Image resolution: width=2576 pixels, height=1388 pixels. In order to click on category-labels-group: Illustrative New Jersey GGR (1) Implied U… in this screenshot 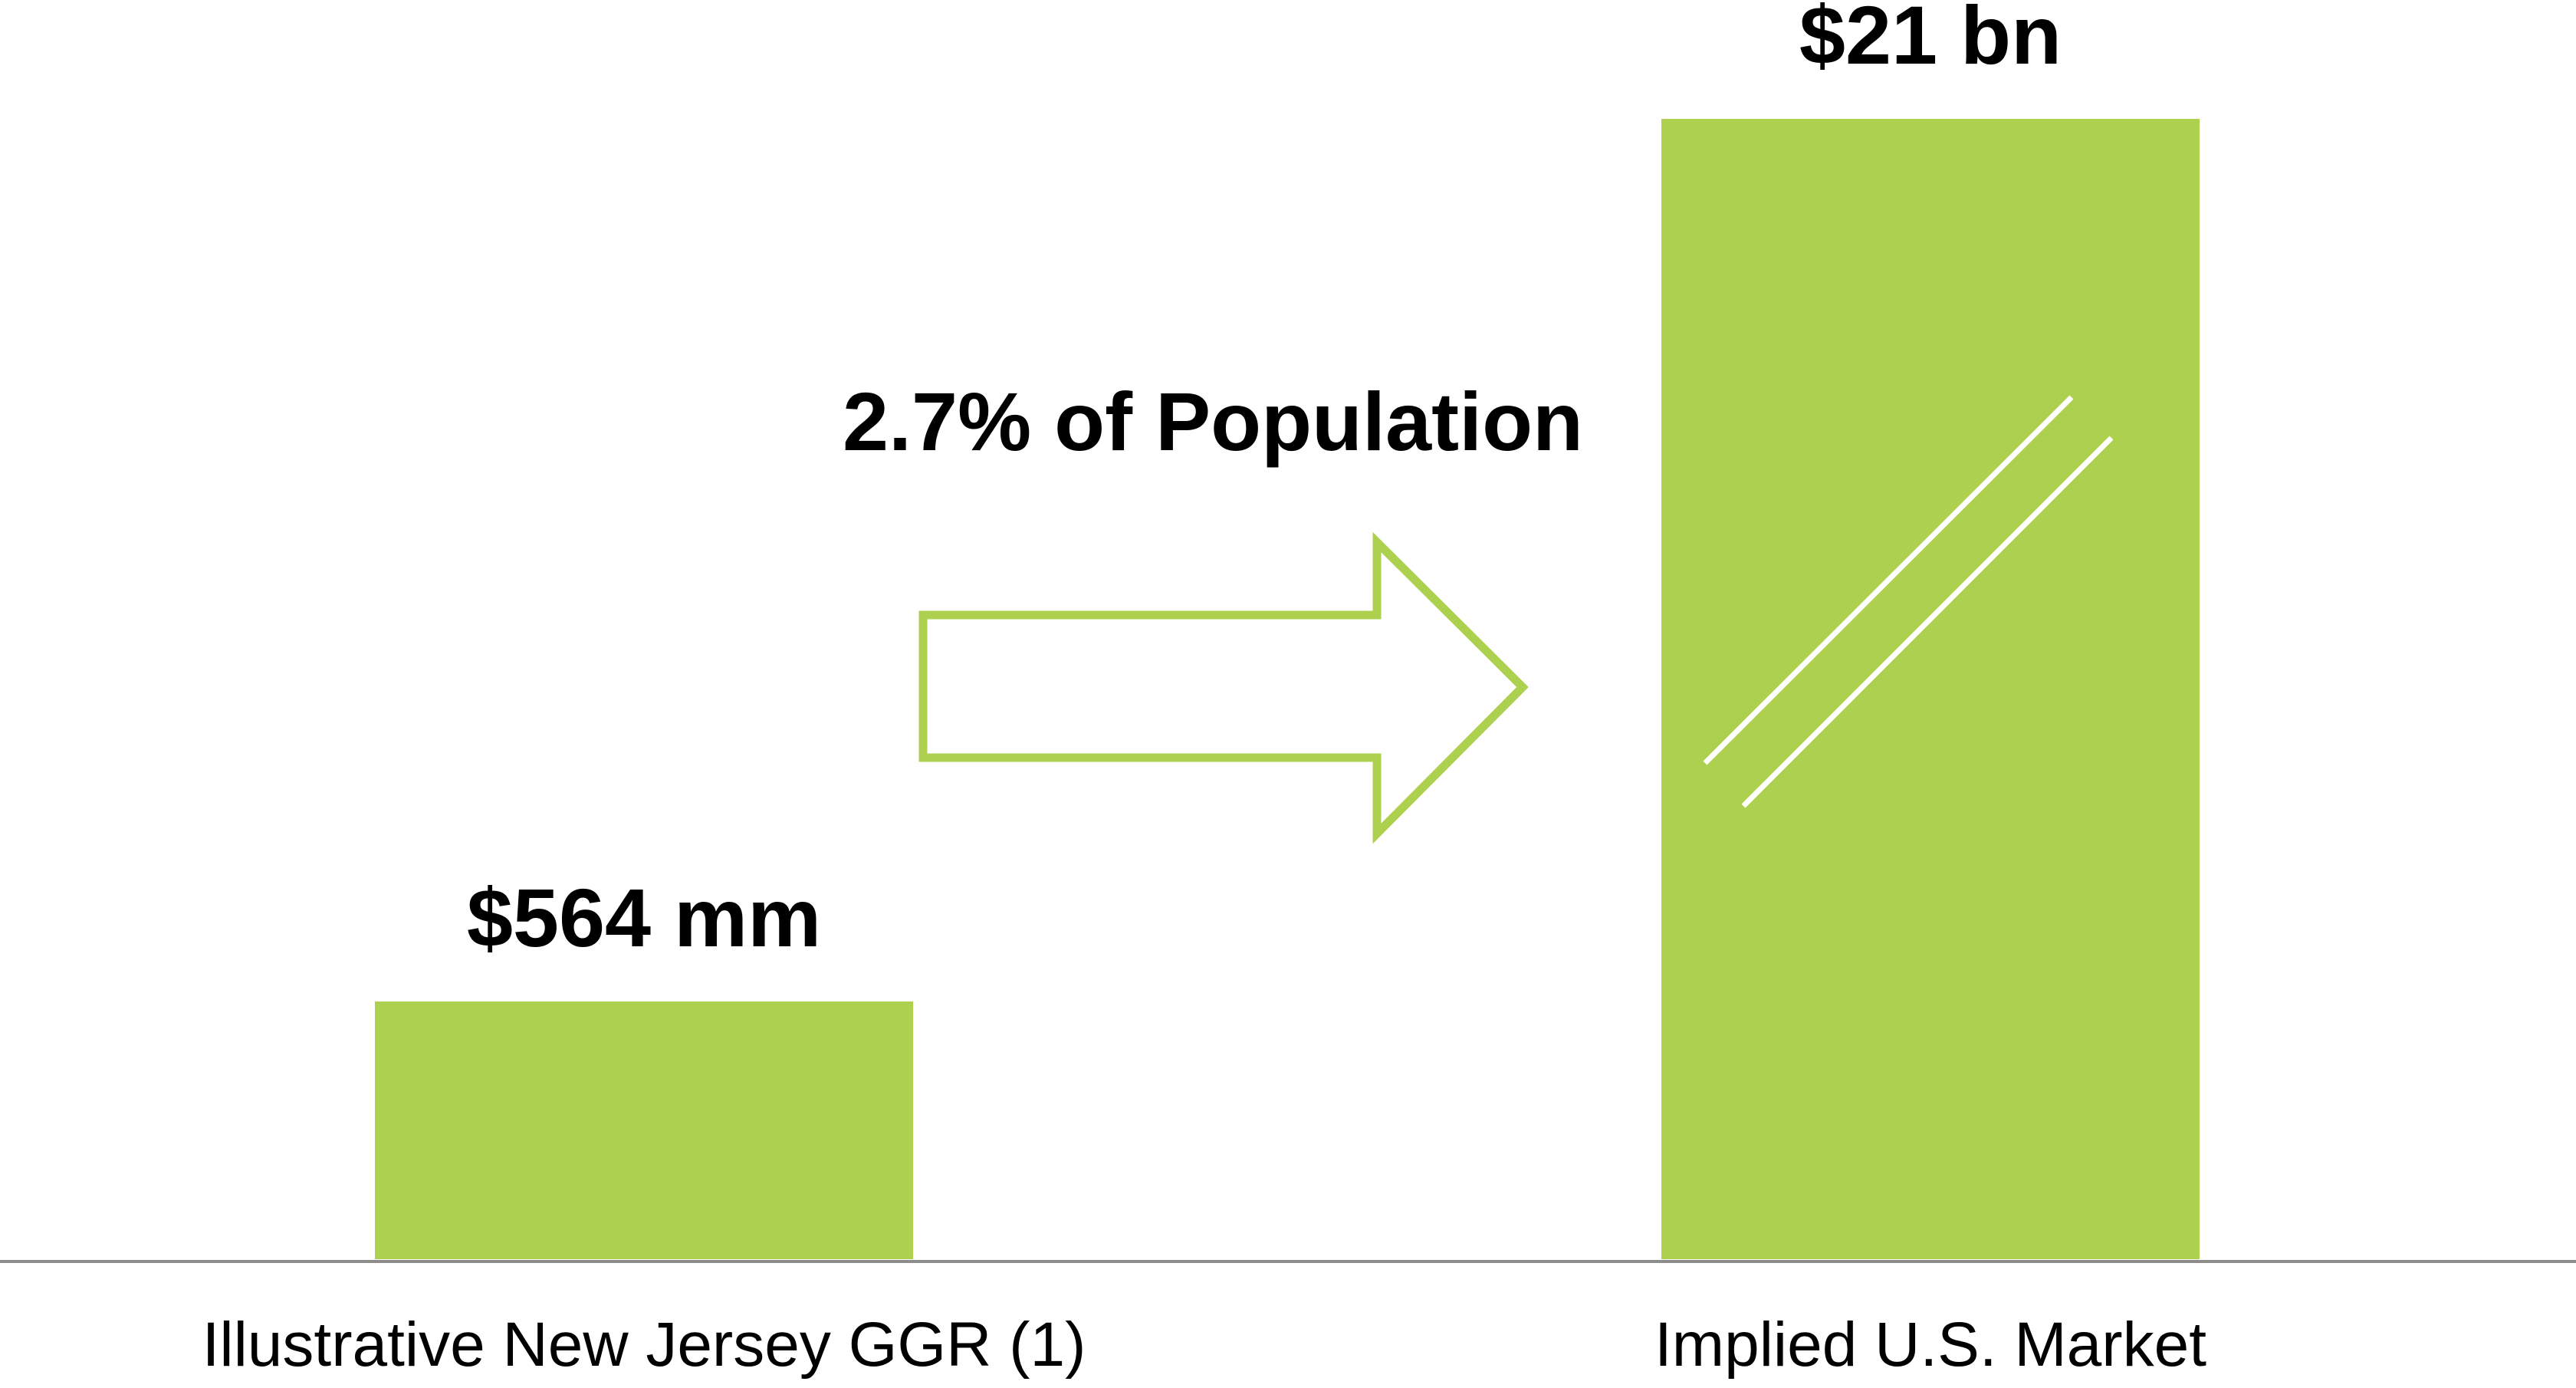, I will do `click(1205, 1345)`.